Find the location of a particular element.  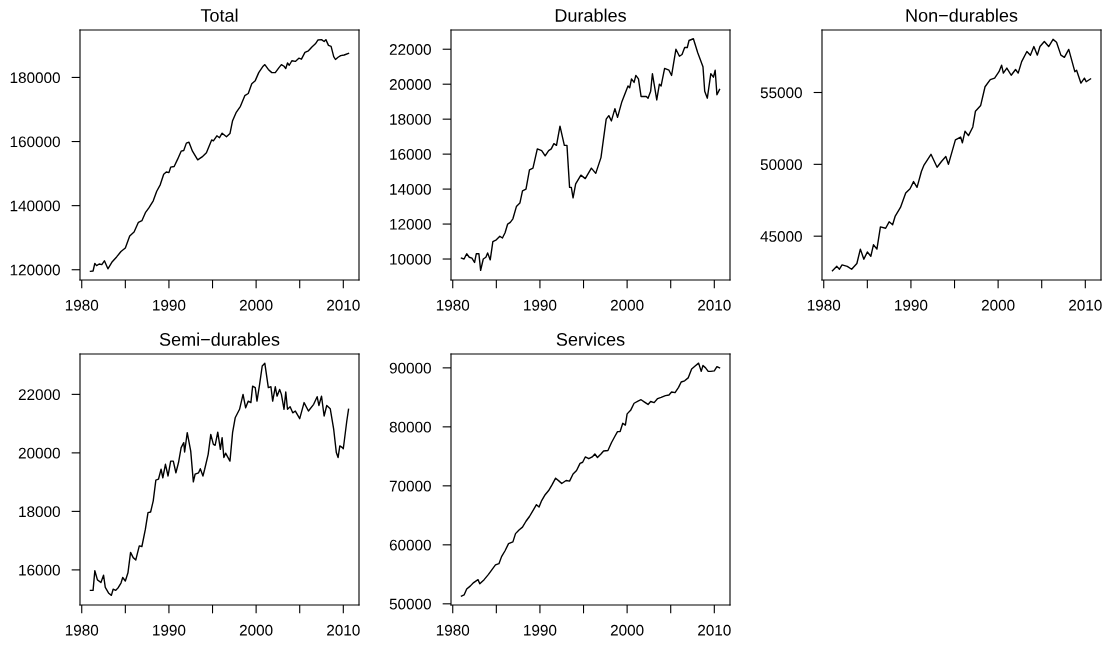

y-tick-label: 12000 is located at coordinates (410, 224).